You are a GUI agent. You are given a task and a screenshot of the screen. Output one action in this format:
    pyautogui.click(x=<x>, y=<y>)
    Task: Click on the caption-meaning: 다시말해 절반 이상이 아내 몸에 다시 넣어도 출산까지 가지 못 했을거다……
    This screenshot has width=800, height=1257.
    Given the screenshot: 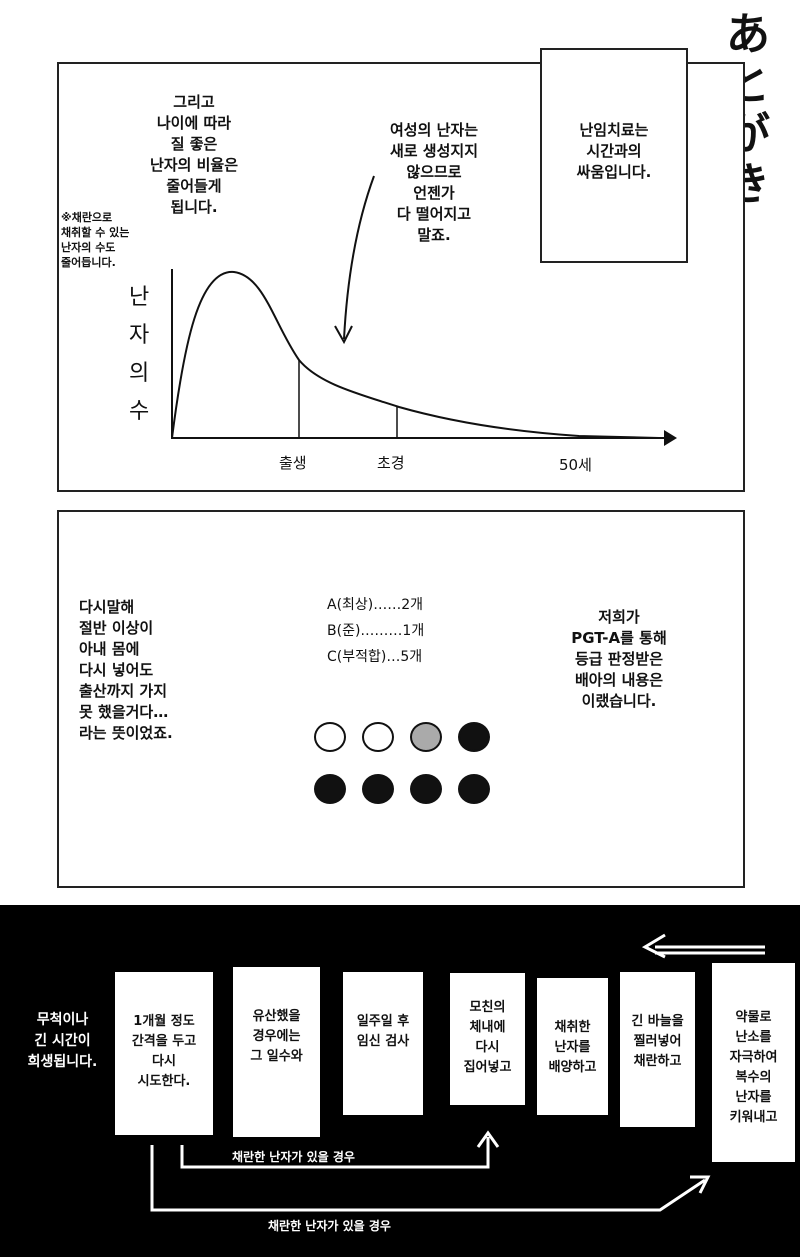 What is the action you would take?
    pyautogui.click(x=126, y=670)
    